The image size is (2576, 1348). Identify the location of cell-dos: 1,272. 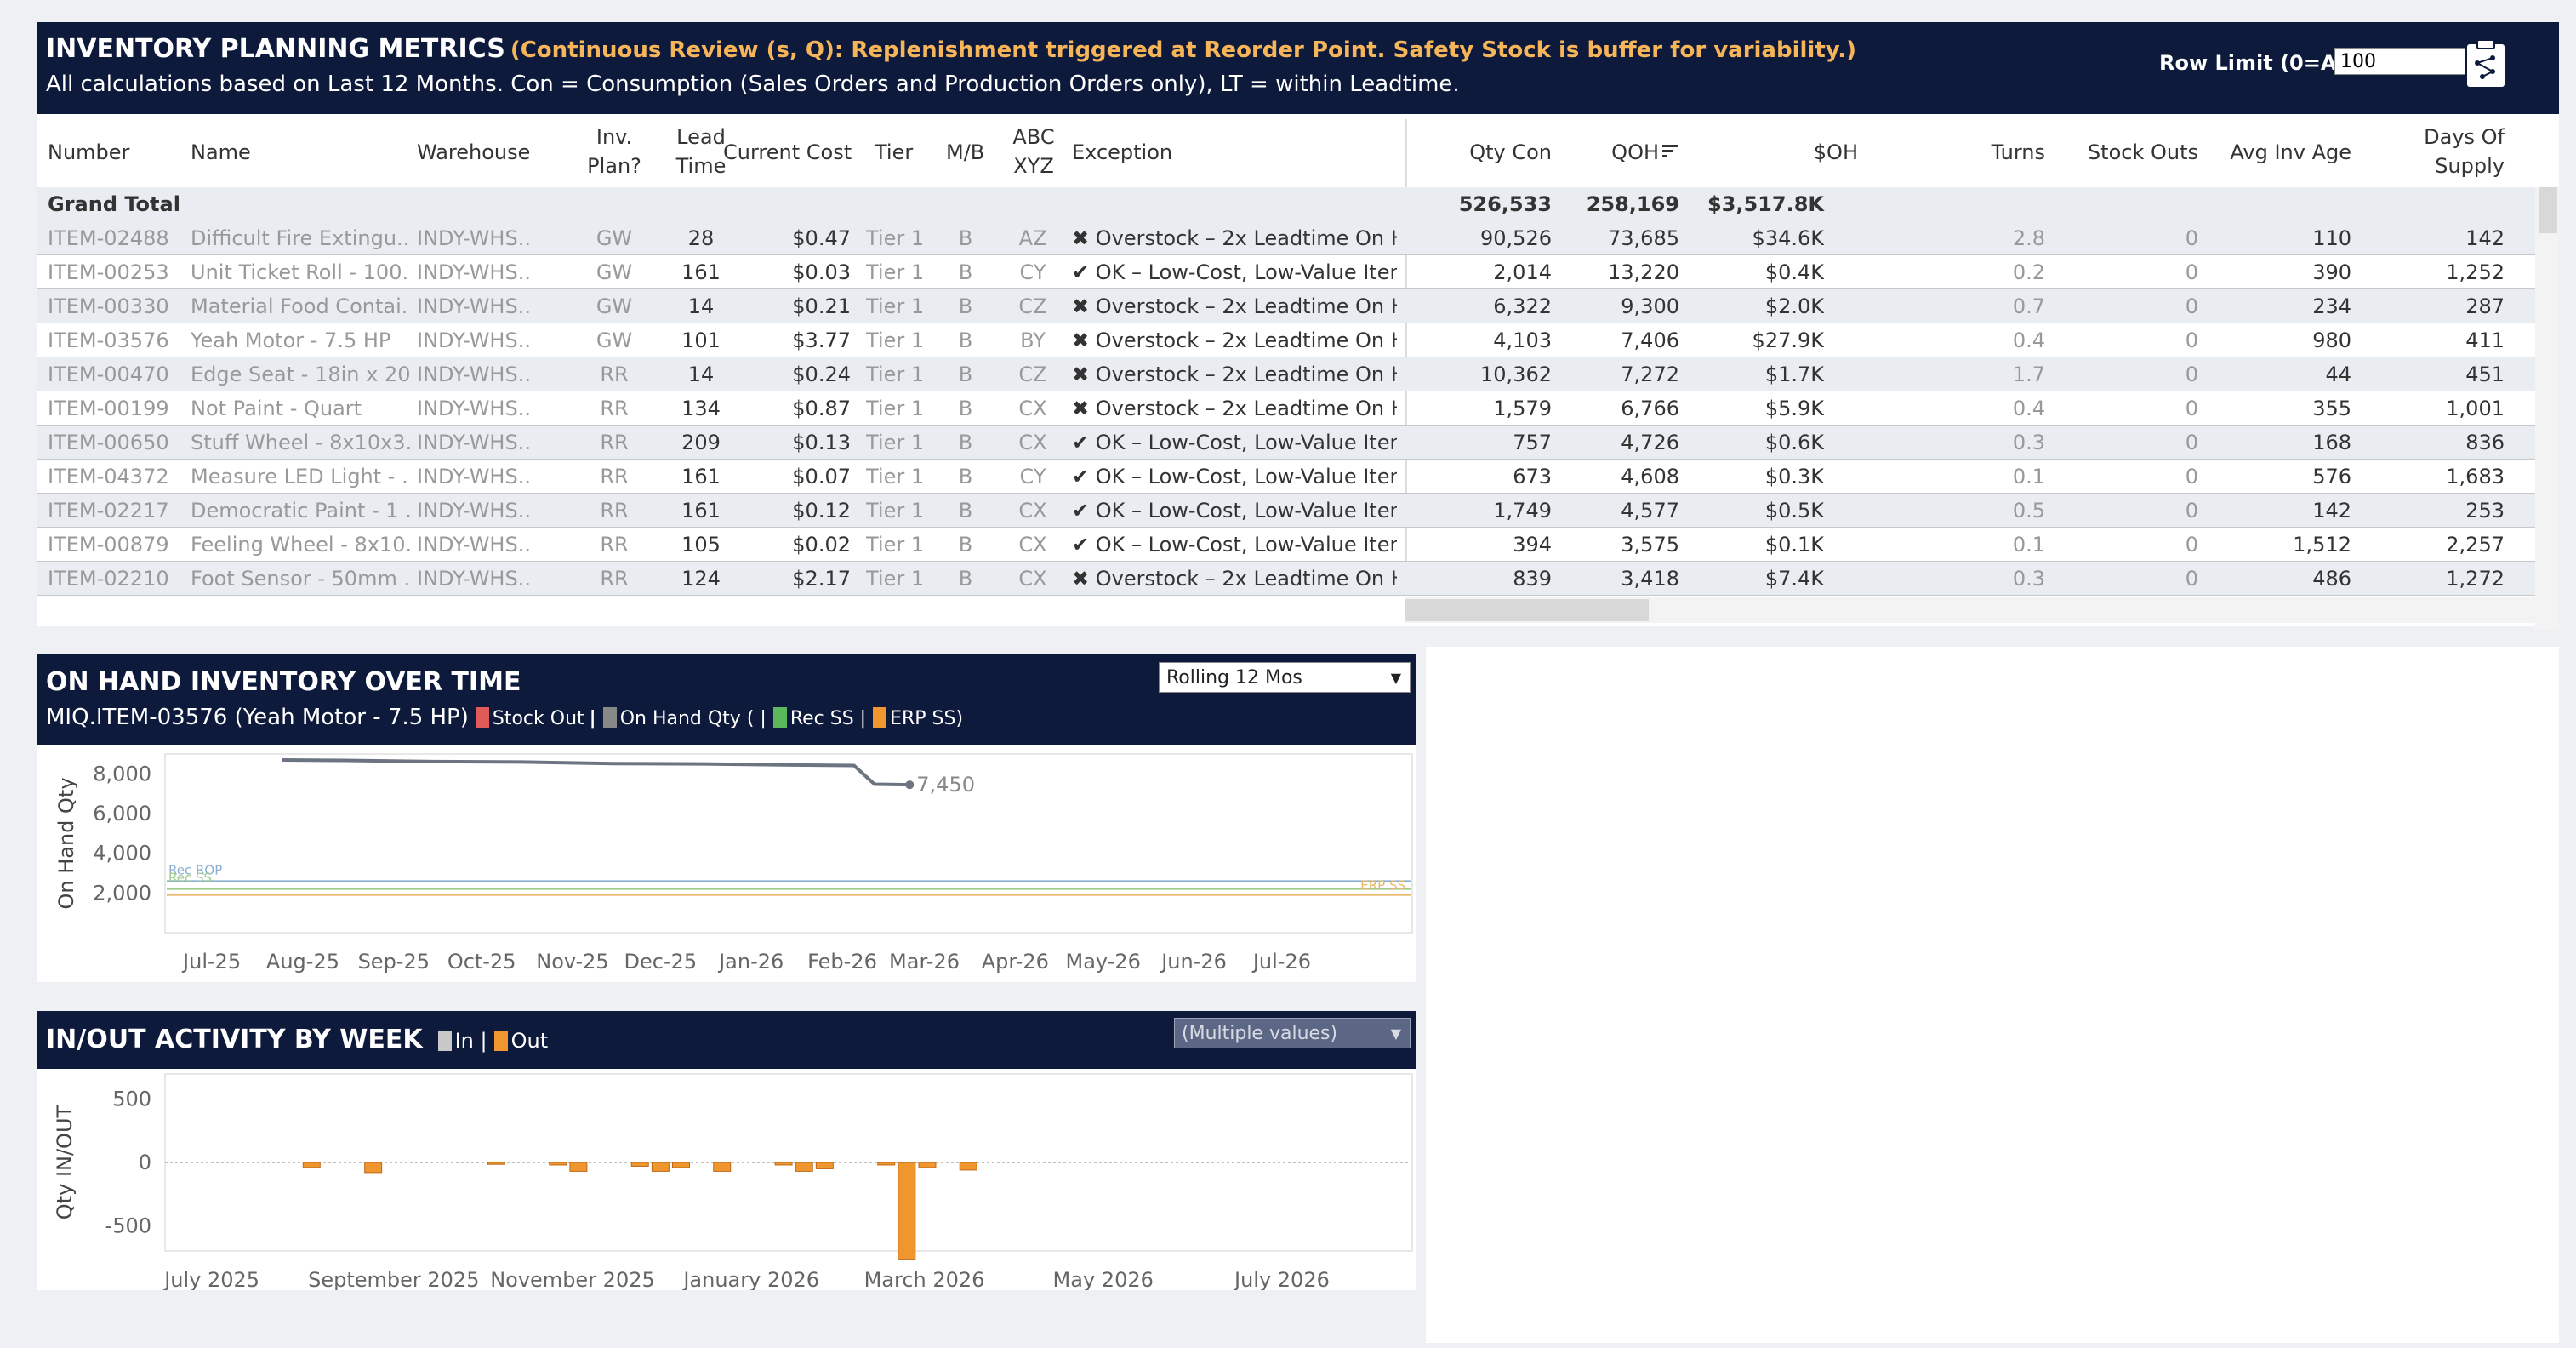
(2475, 579).